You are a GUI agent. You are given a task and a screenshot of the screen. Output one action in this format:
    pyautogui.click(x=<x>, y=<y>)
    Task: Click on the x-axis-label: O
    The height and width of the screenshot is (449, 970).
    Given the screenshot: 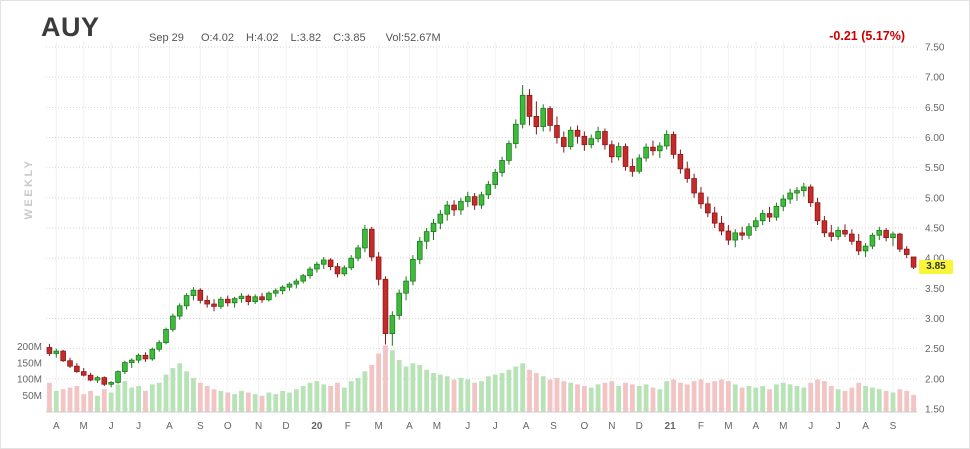 What is the action you would take?
    pyautogui.click(x=228, y=426)
    